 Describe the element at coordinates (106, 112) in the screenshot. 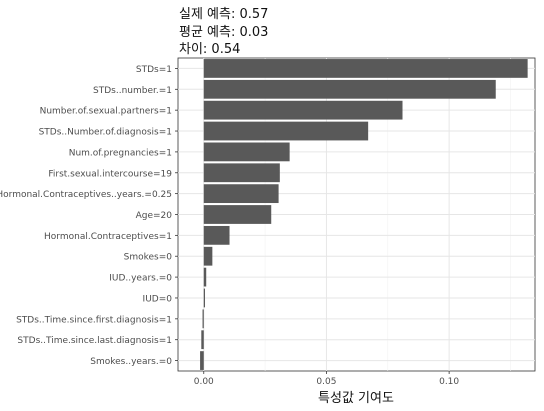

I see `y-tick-label: Number.of.sexual.partners=1` at that location.